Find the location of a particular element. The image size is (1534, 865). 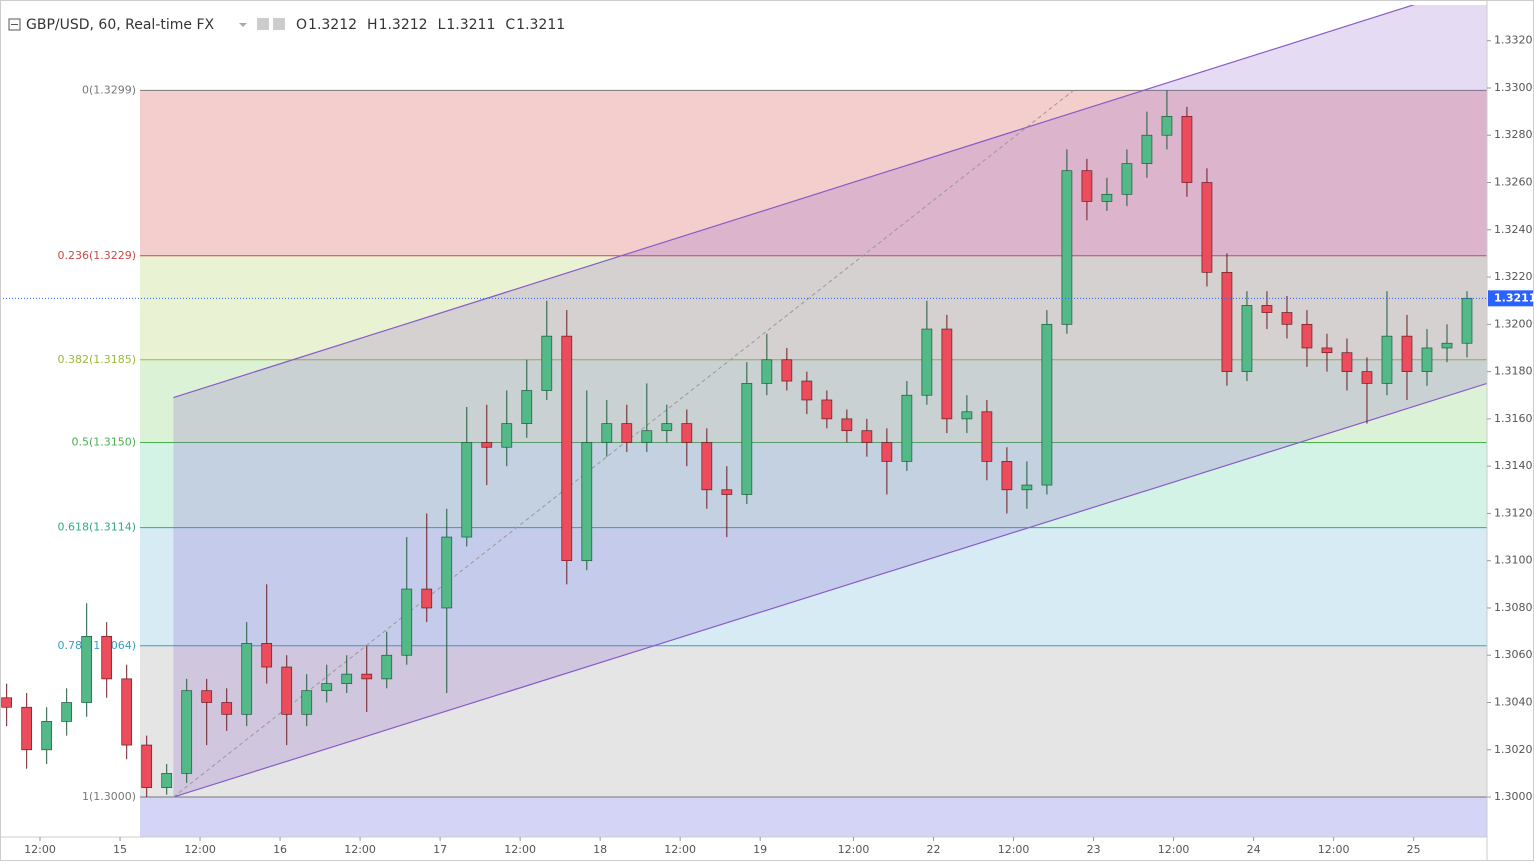

fib-level-label: 0.618(1.3114) is located at coordinates (96, 527).